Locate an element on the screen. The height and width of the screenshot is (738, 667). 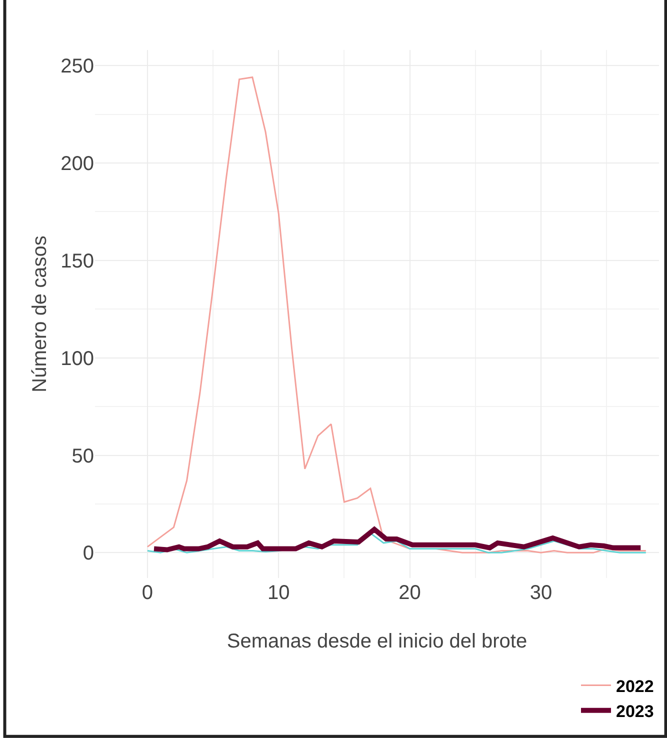
y-tick-label: 100 is located at coordinates (77, 359).